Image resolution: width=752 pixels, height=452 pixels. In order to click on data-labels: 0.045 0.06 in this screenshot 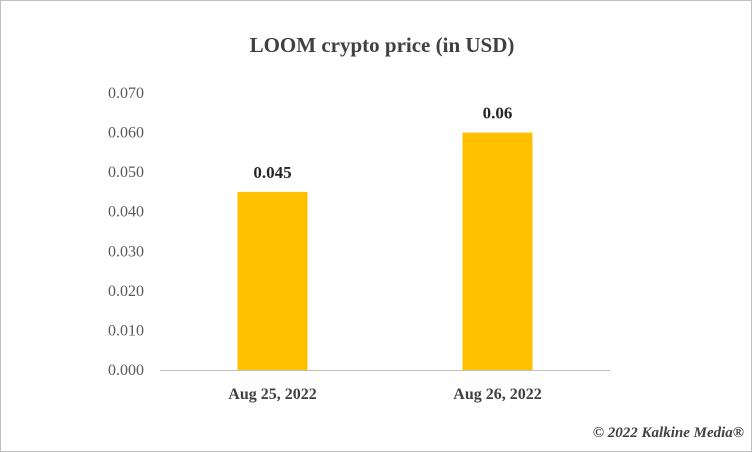, I will do `click(382, 143)`.